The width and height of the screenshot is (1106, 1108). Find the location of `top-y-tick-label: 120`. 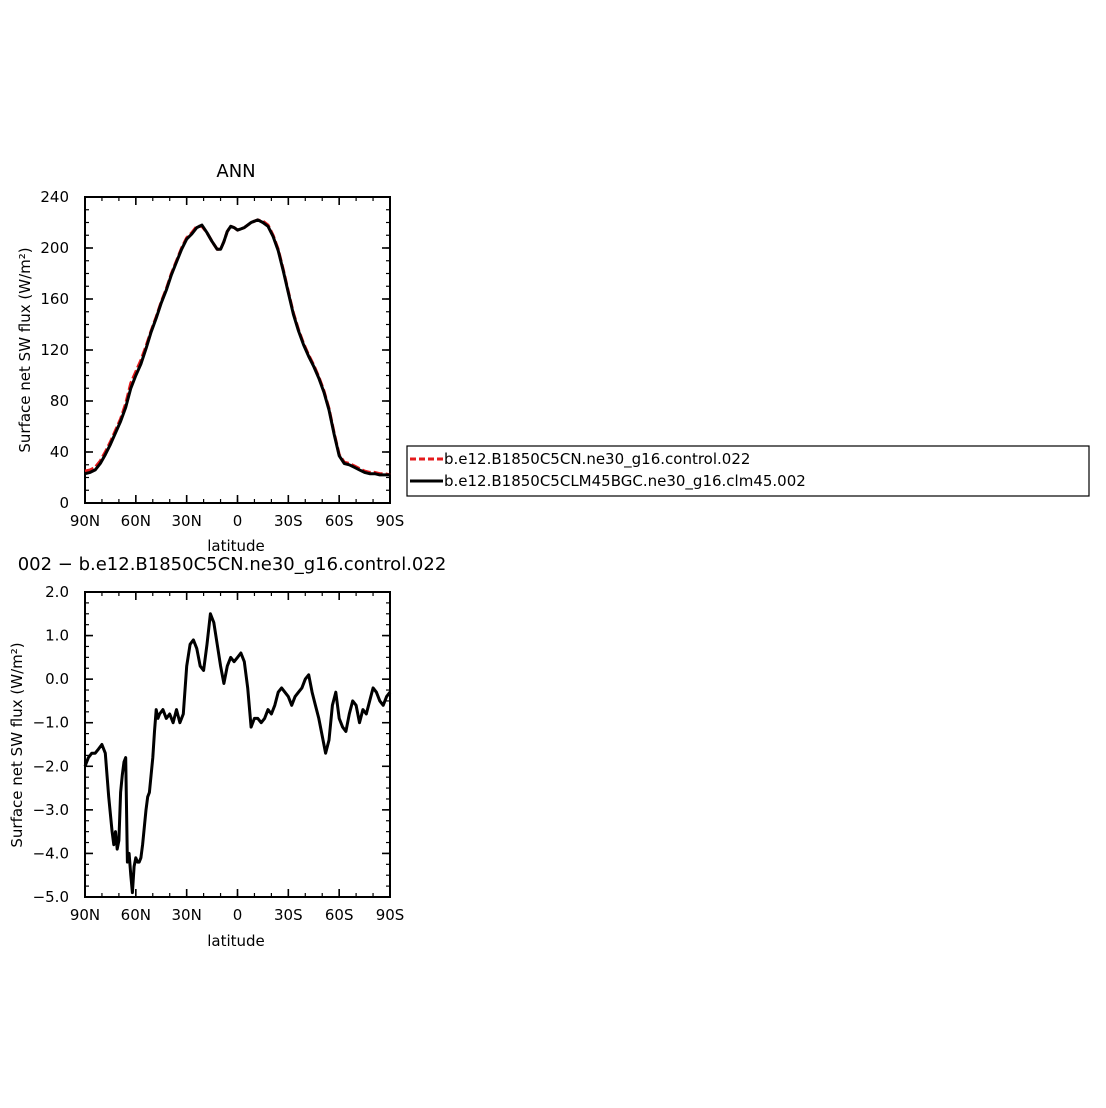

top-y-tick-label: 120 is located at coordinates (54, 350).